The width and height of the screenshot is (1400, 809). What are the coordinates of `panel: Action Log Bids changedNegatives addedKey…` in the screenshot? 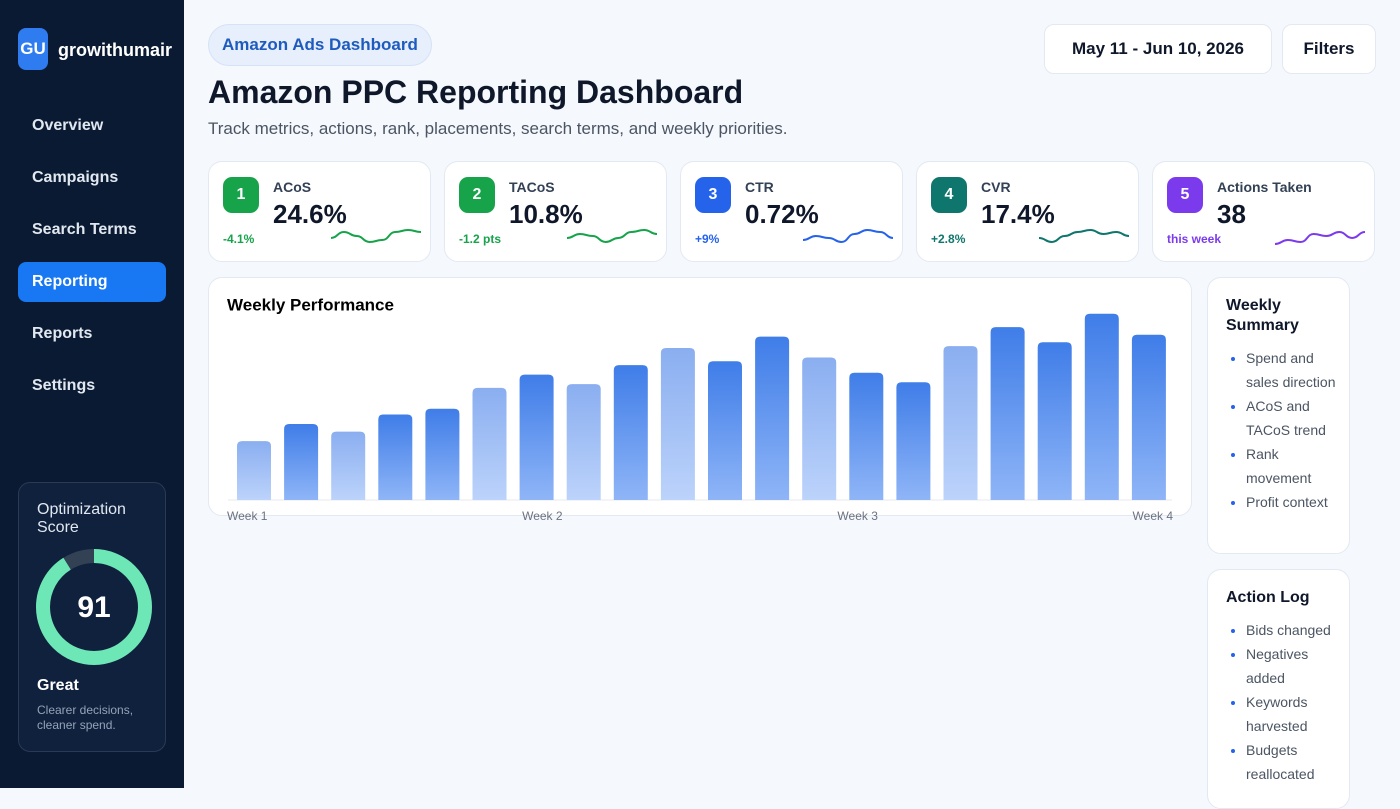 It's located at (1278, 689).